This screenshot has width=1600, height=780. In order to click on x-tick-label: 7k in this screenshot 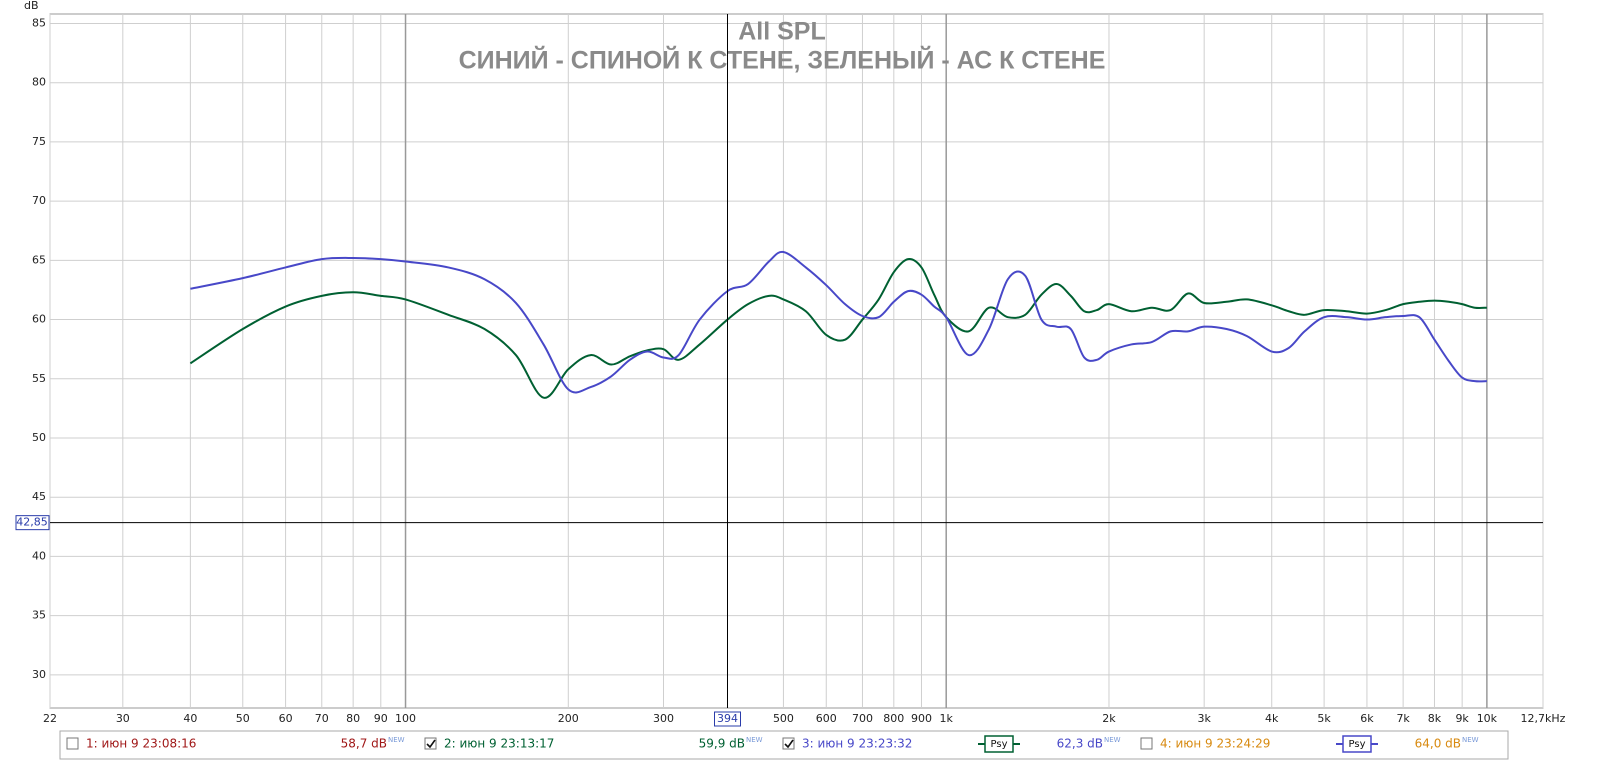, I will do `click(1403, 718)`.